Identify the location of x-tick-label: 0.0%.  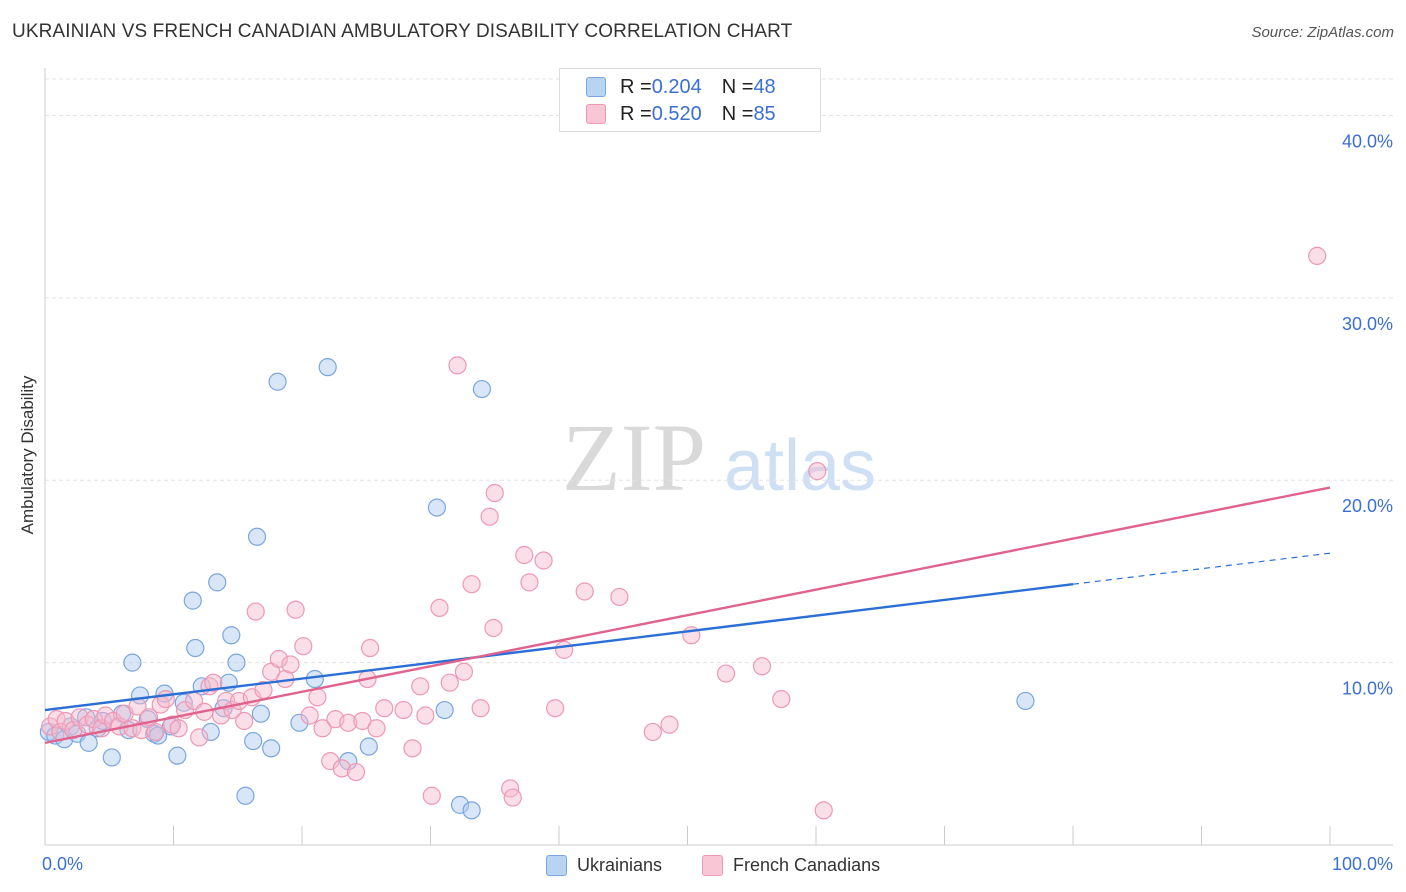
(62, 864).